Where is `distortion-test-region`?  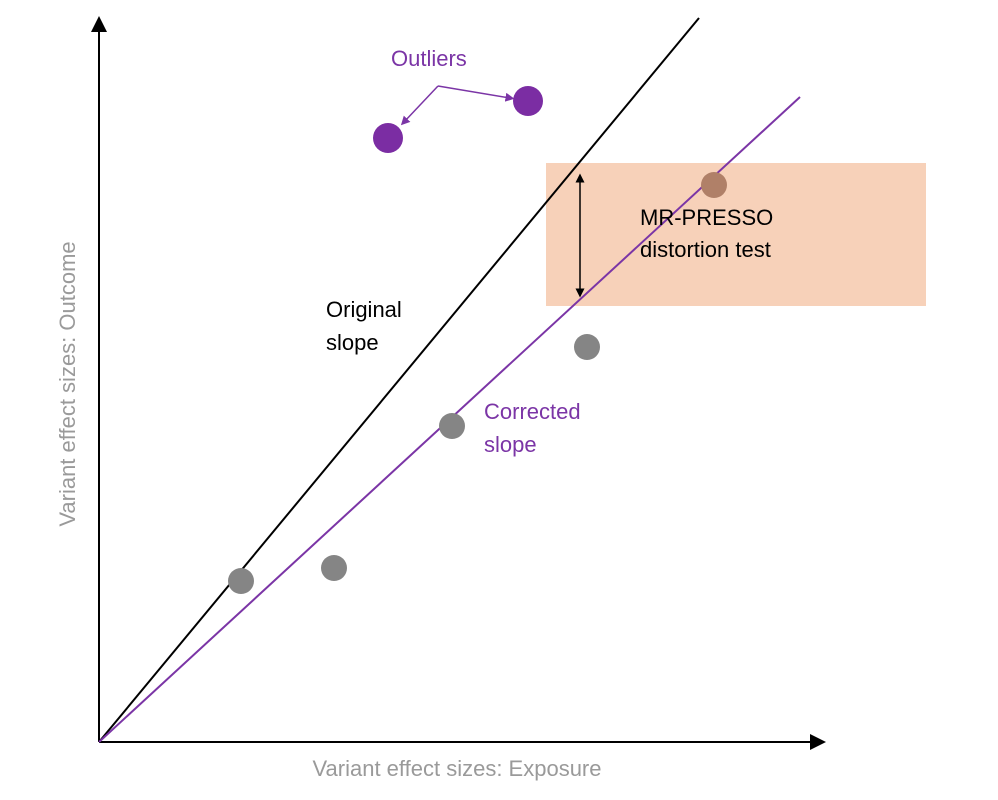
distortion-test-region is located at coordinates (736, 234).